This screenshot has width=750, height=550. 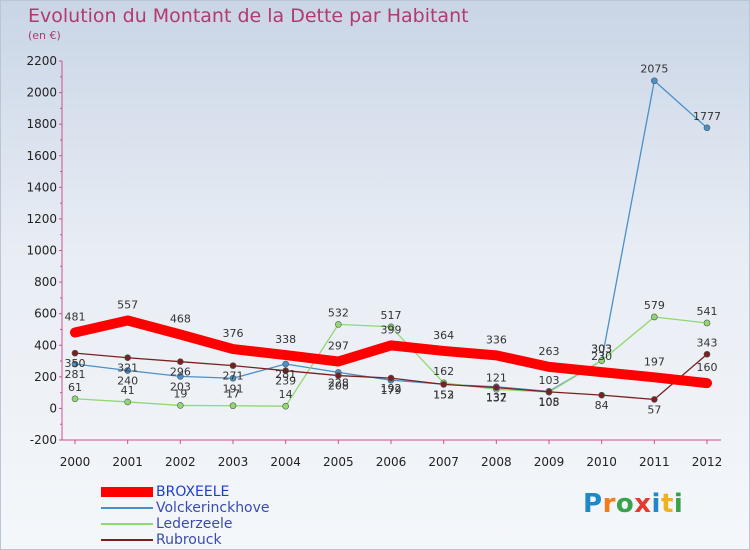 I want to click on data-label-broxeele: 197, so click(x=654, y=361).